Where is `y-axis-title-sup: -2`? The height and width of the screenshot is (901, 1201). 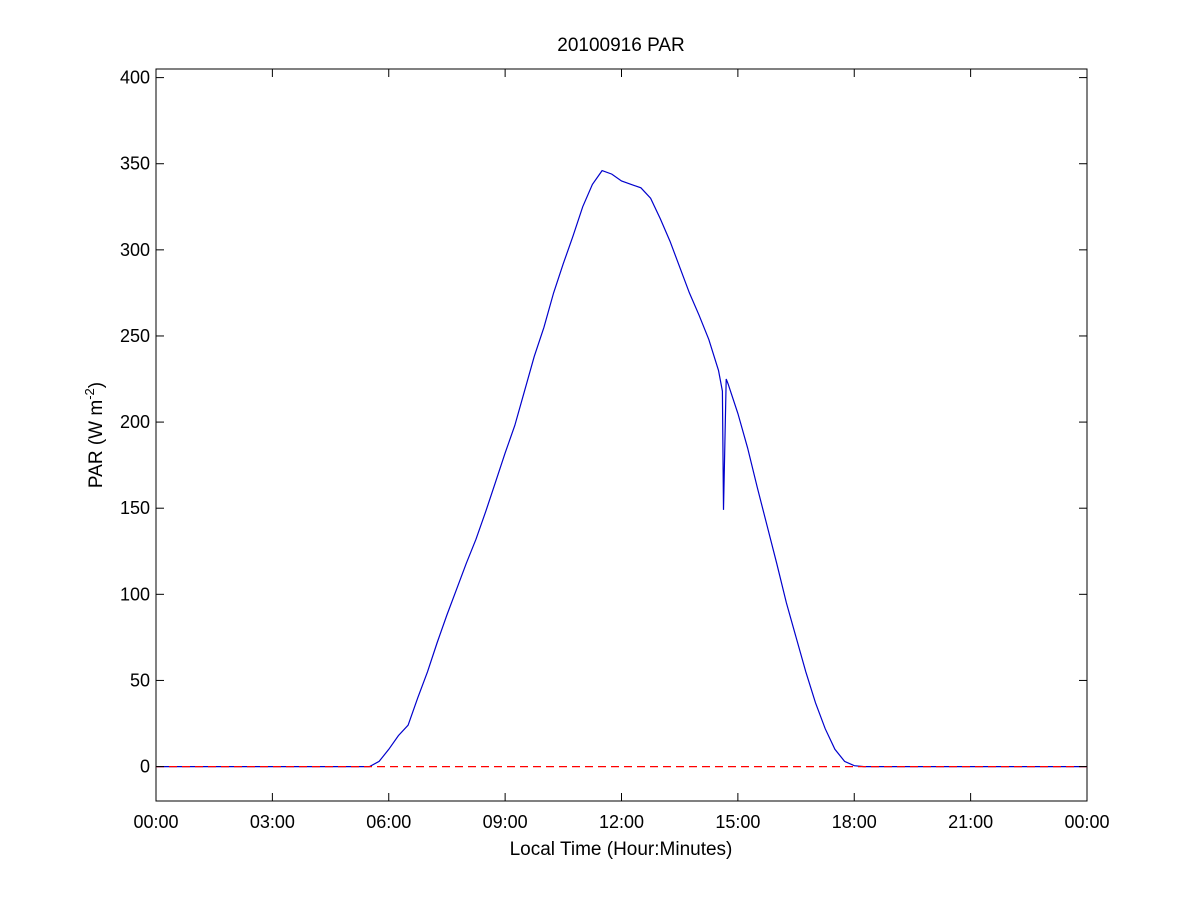 y-axis-title-sup: -2 is located at coordinates (89, 394).